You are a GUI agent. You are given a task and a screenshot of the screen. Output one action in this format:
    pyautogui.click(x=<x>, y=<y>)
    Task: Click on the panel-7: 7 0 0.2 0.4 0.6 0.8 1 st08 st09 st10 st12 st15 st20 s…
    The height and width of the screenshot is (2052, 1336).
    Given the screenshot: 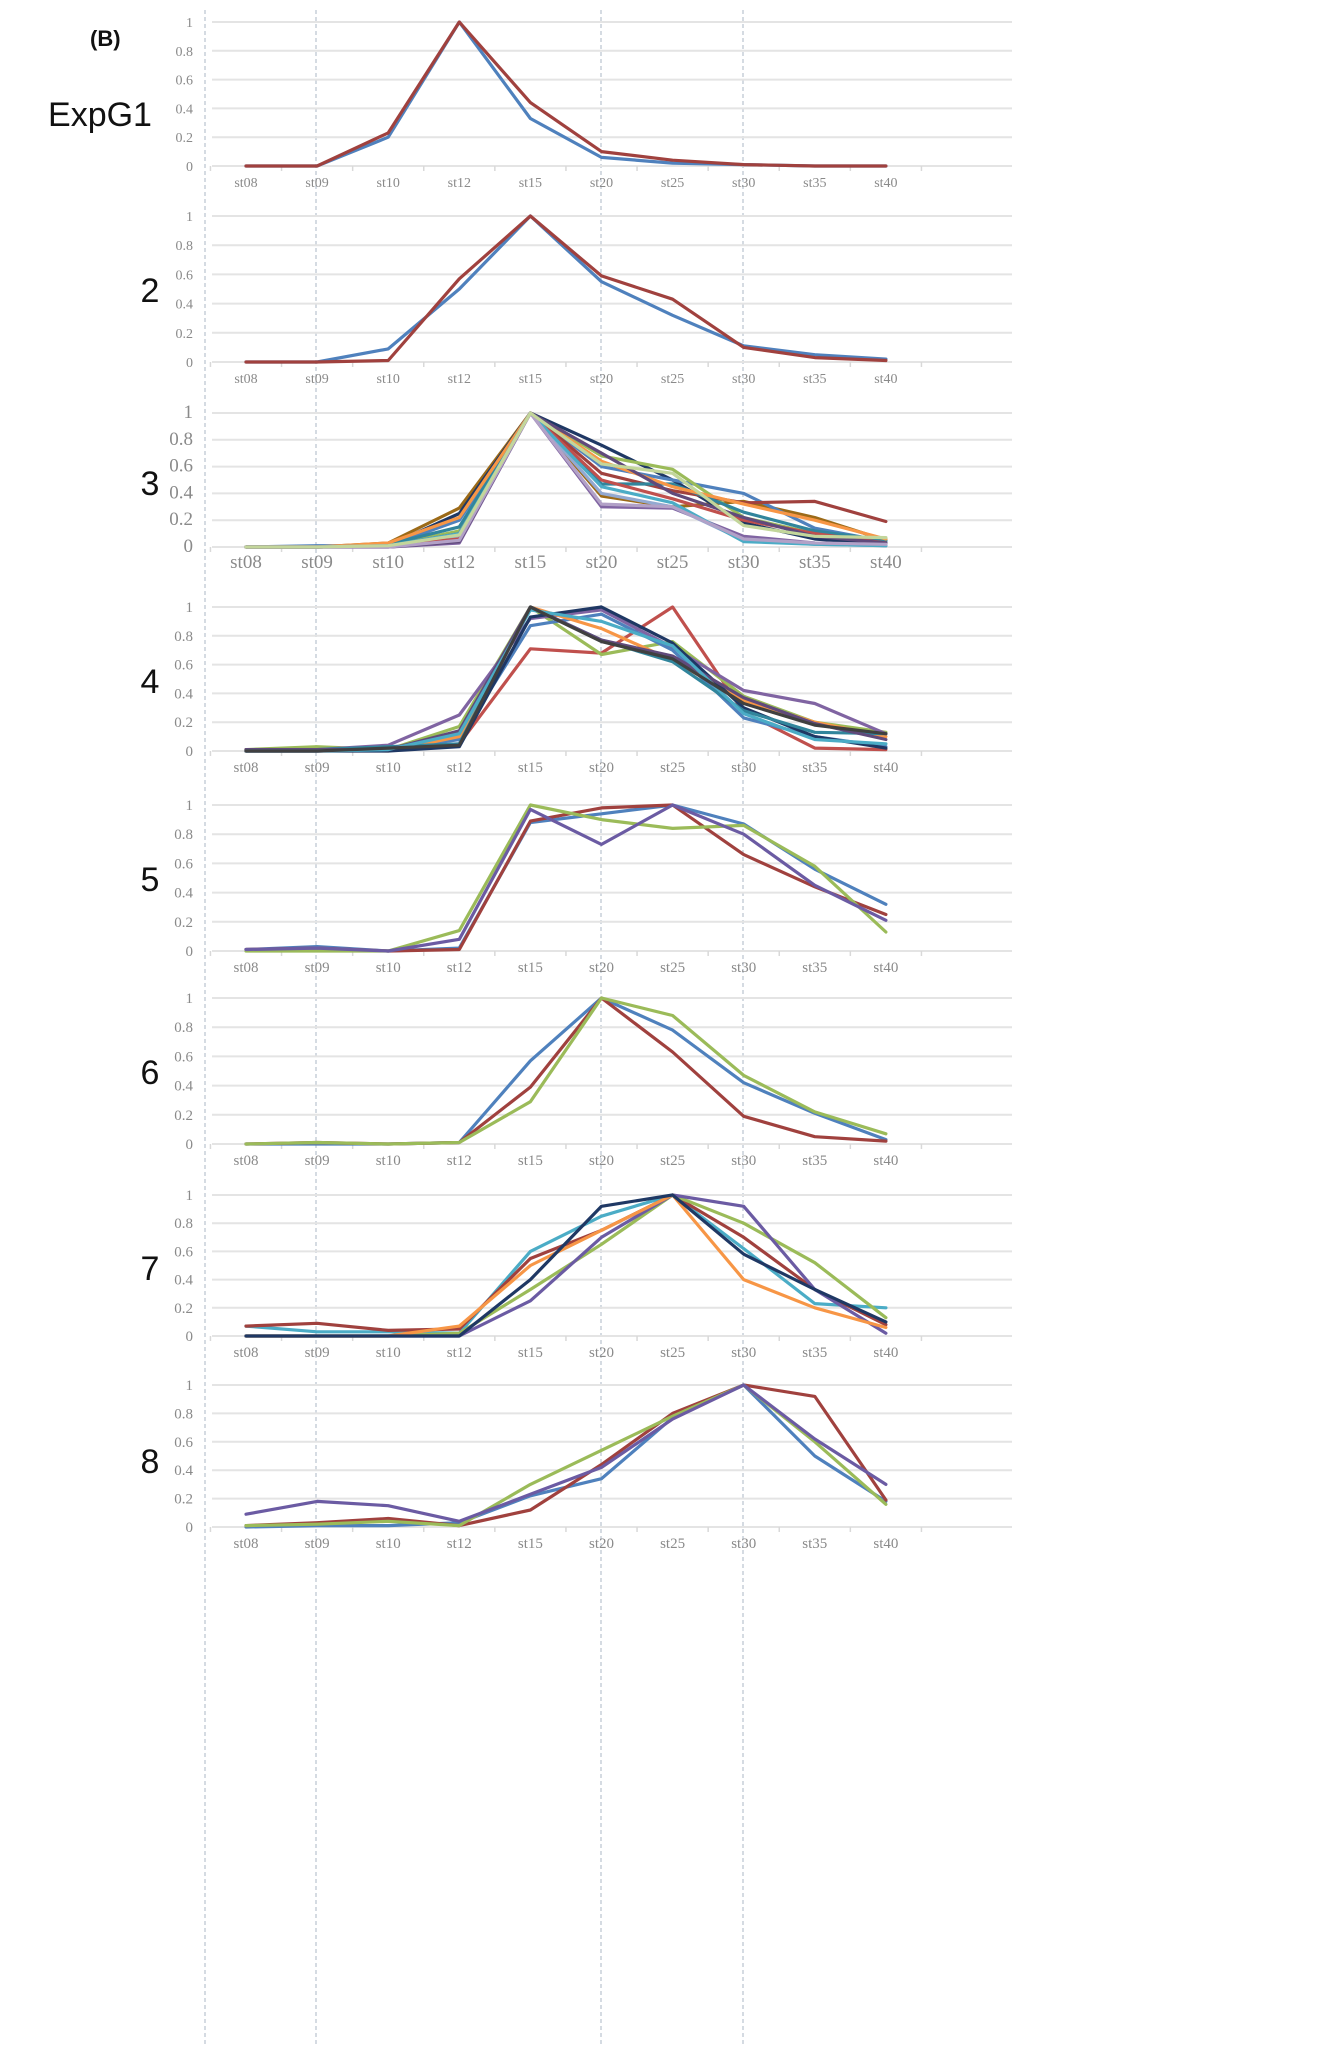 What is the action you would take?
    pyautogui.click(x=576, y=1274)
    